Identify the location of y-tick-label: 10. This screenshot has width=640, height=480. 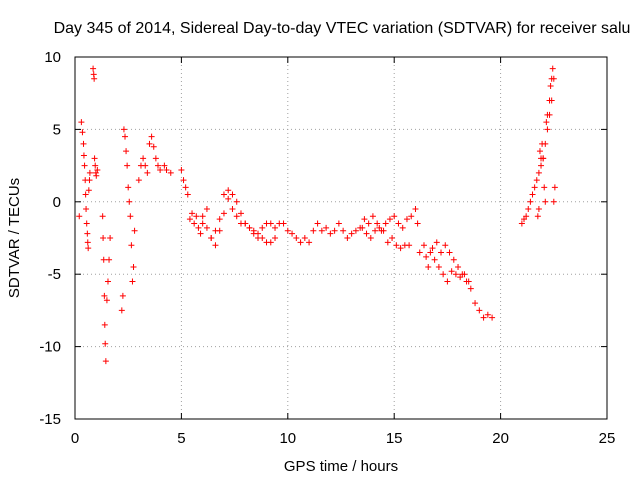
(52, 57).